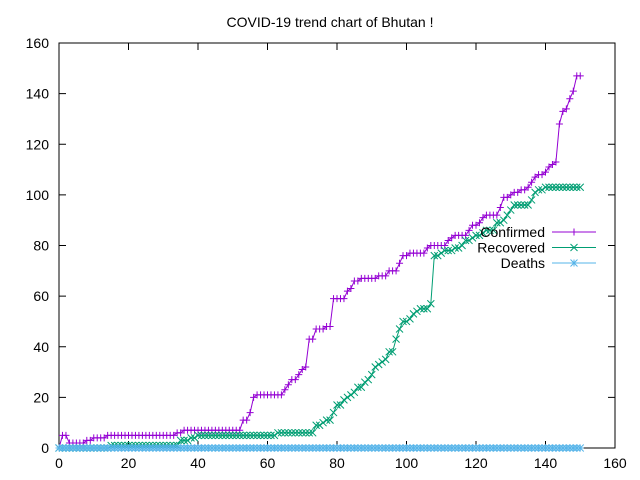  Describe the element at coordinates (330, 22) in the screenshot. I see `chart-title: COVID-19 trend chart of Bhutan !` at that location.